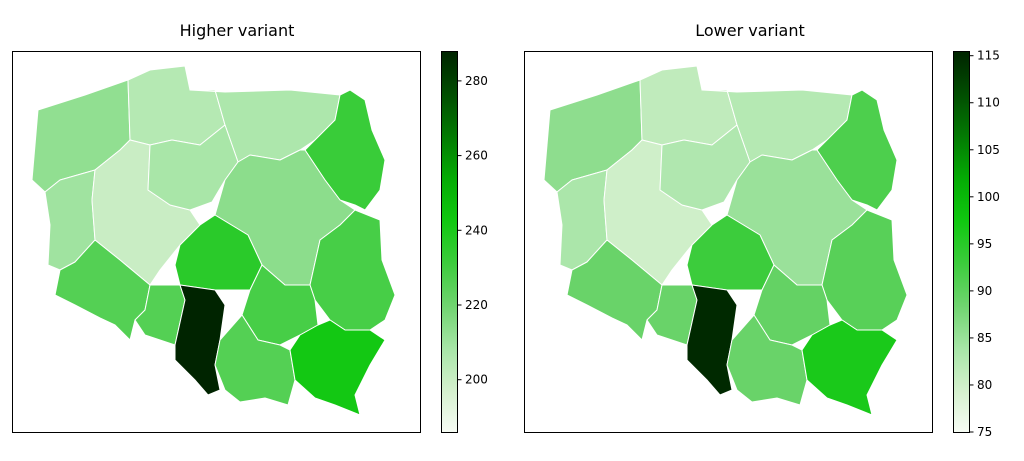 This screenshot has height=461, width=1024. Describe the element at coordinates (984, 338) in the screenshot. I see `colorbar-tick-label: 85` at that location.